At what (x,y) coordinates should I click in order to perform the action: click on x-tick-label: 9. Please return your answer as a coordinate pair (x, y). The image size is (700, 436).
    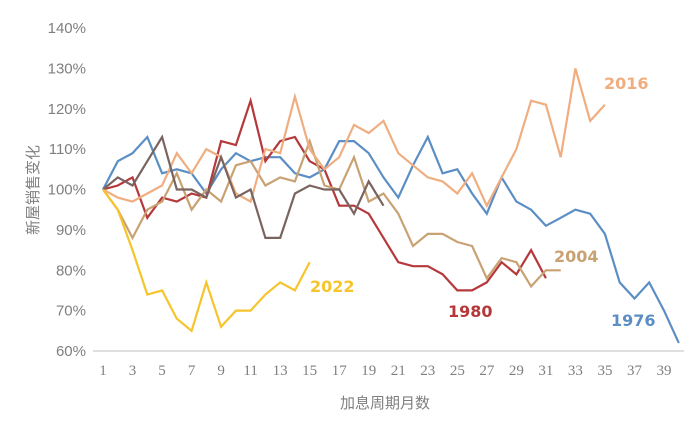
    Looking at the image, I should click on (221, 371).